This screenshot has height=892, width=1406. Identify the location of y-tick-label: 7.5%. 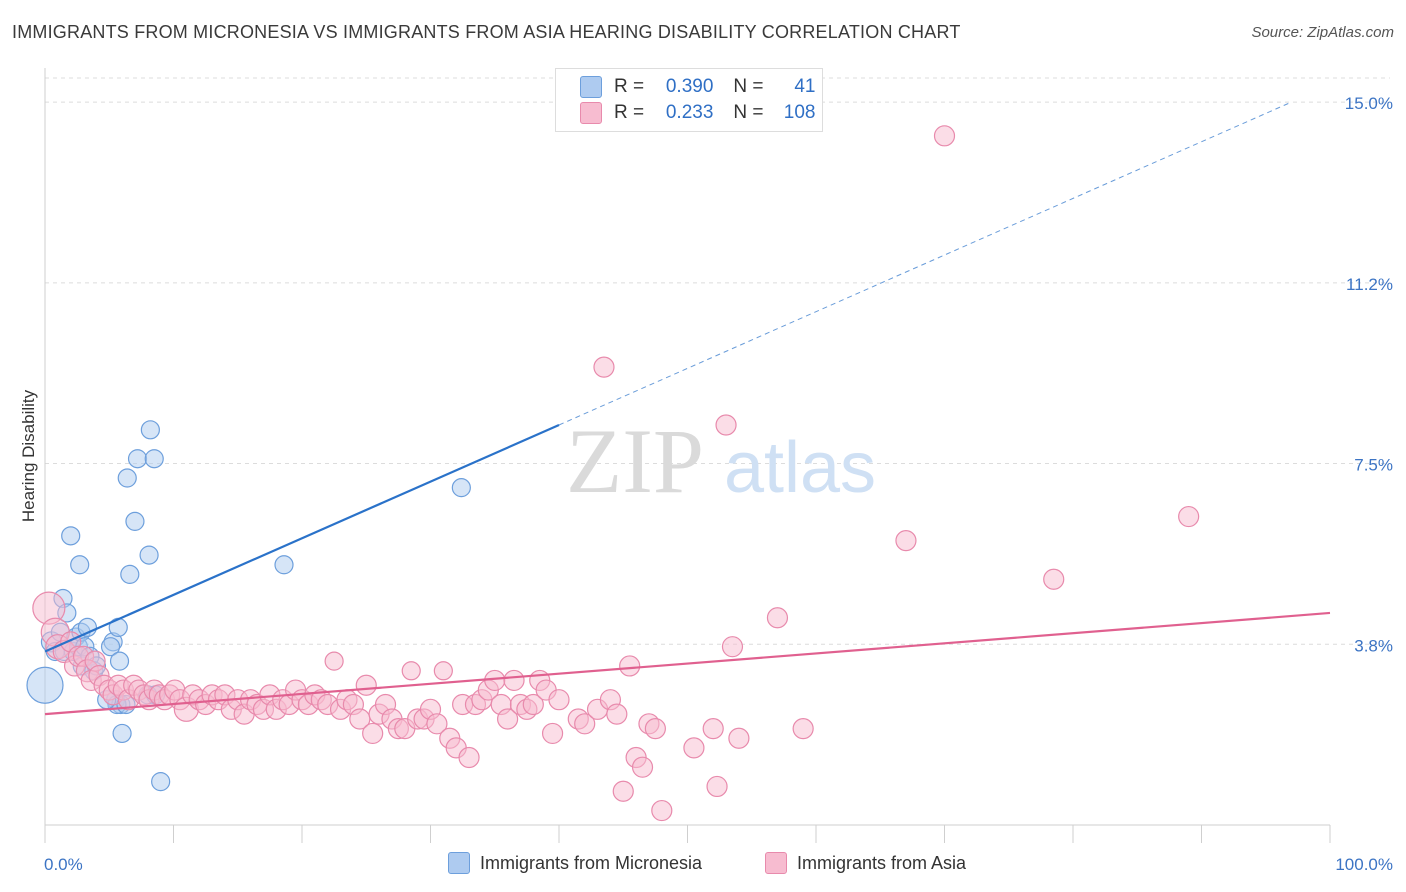
(1373, 465).